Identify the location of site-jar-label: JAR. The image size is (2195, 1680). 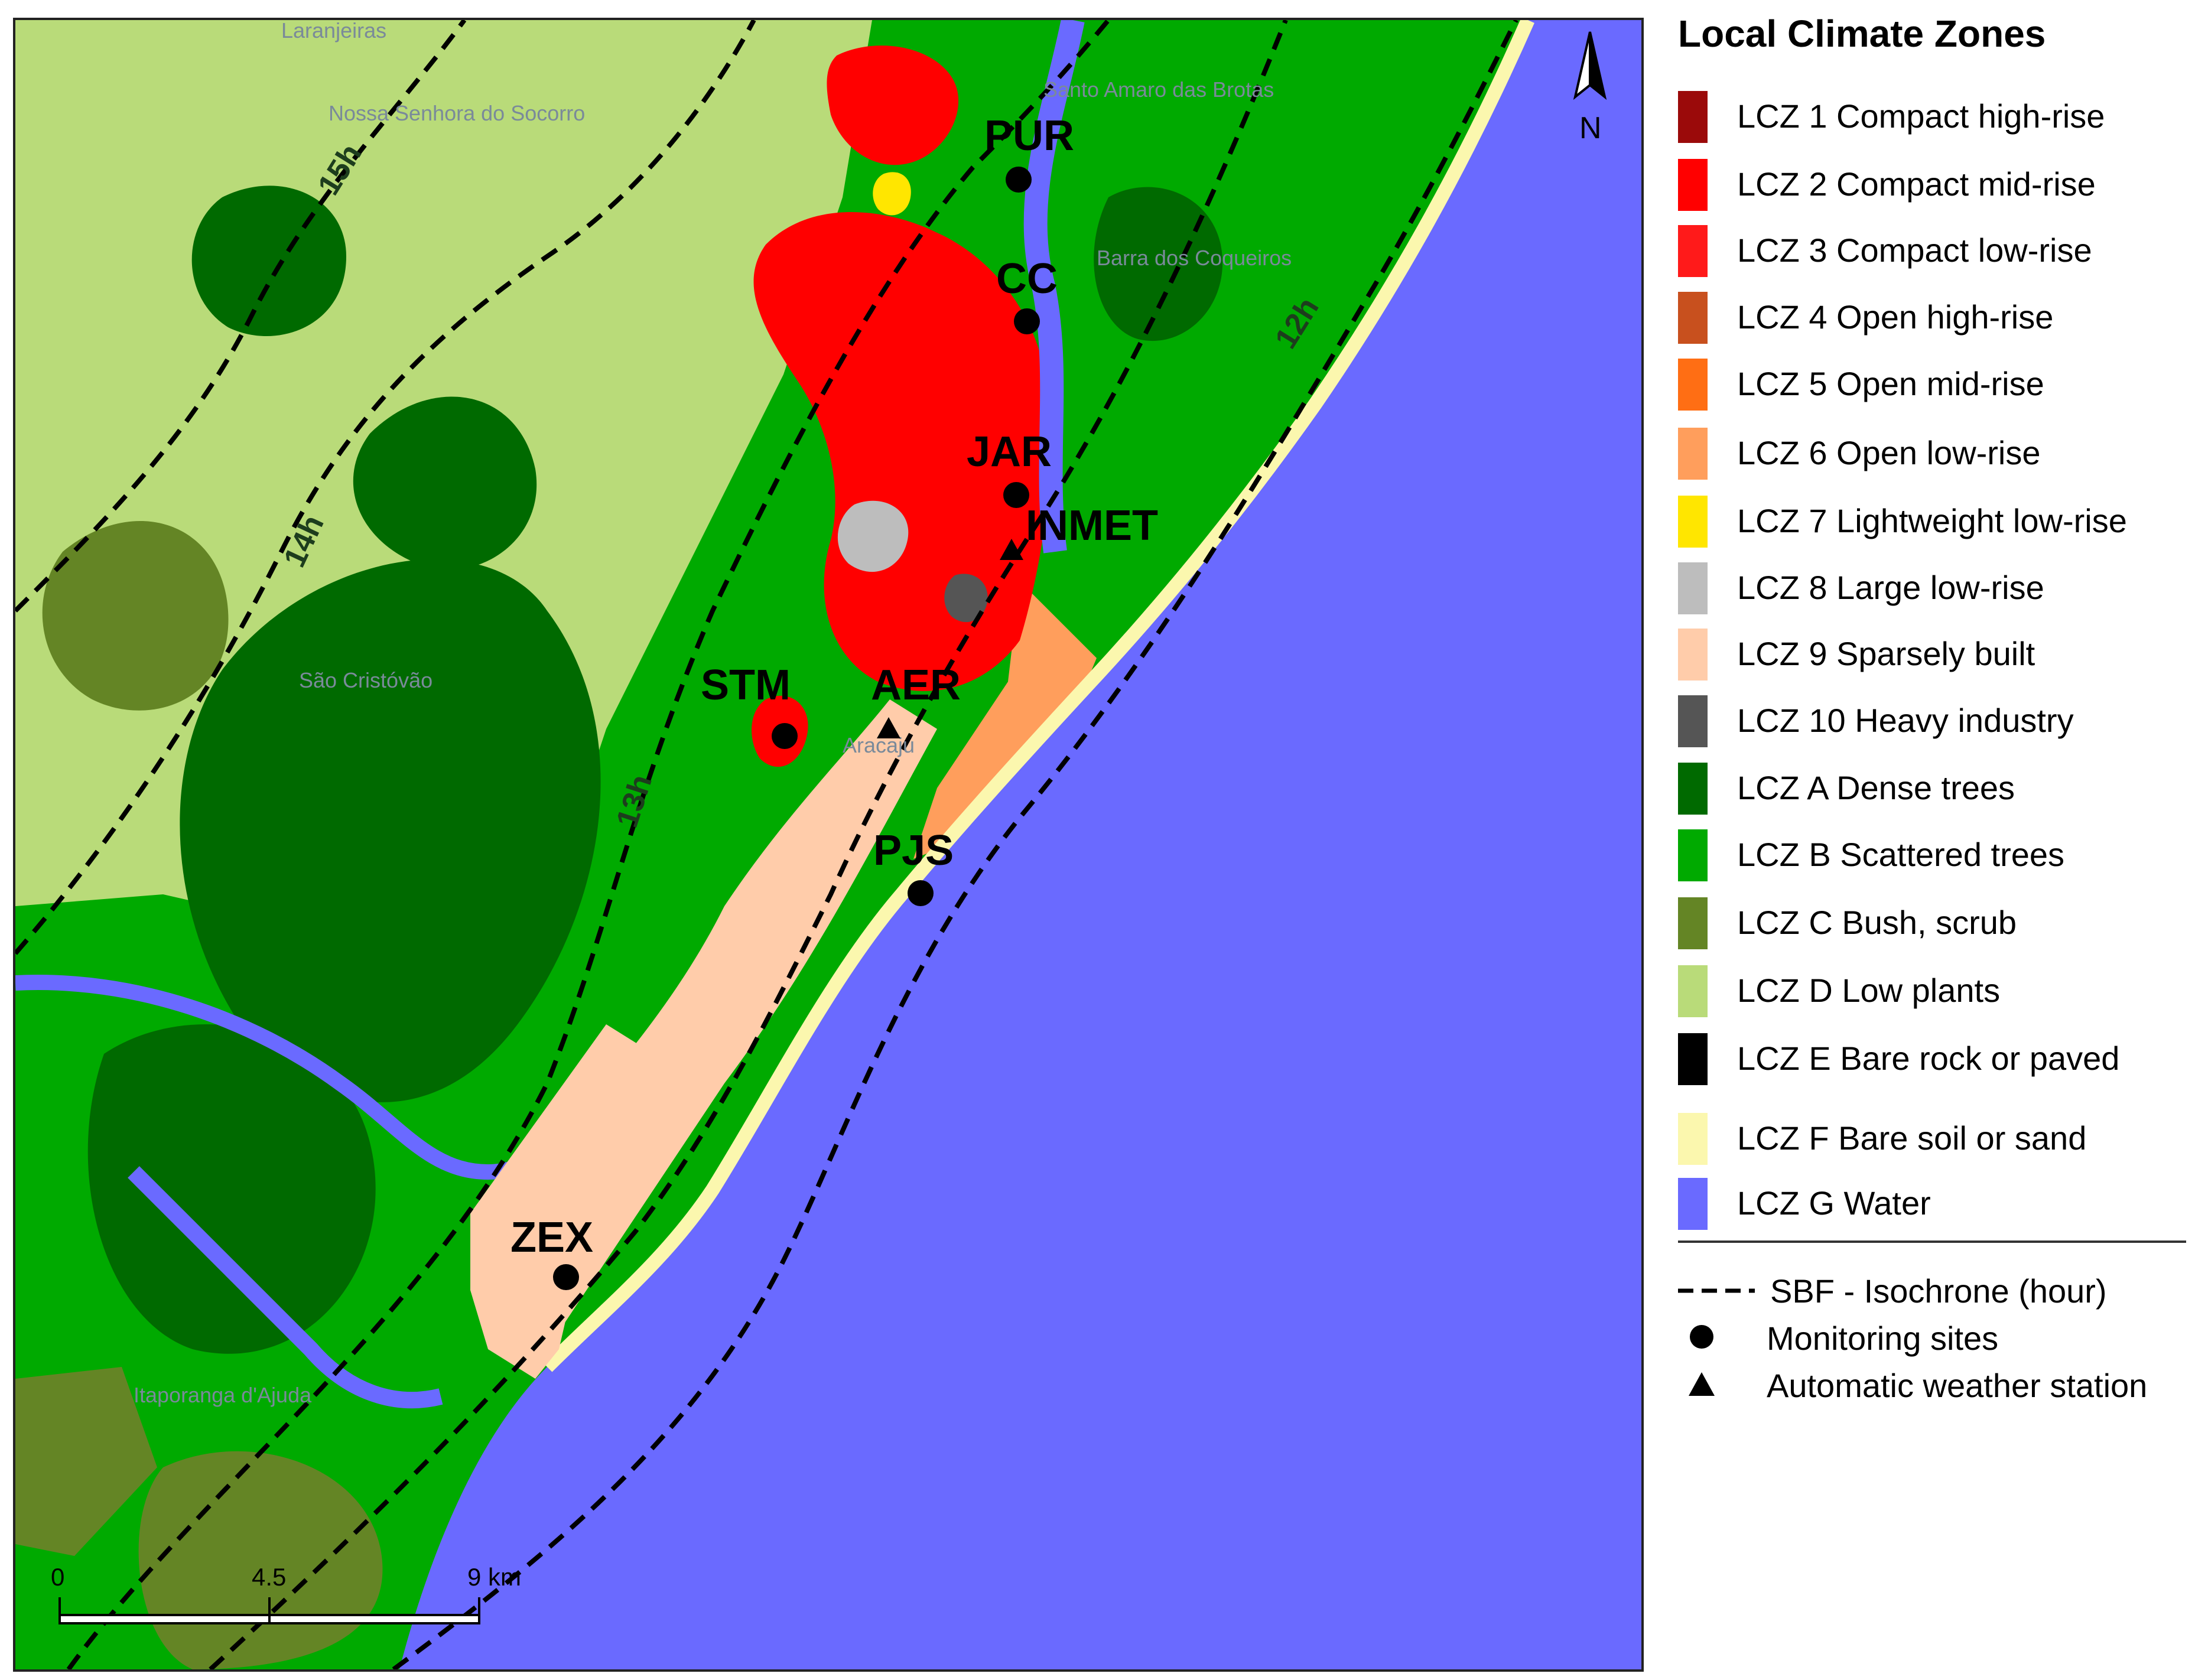
(1010, 452).